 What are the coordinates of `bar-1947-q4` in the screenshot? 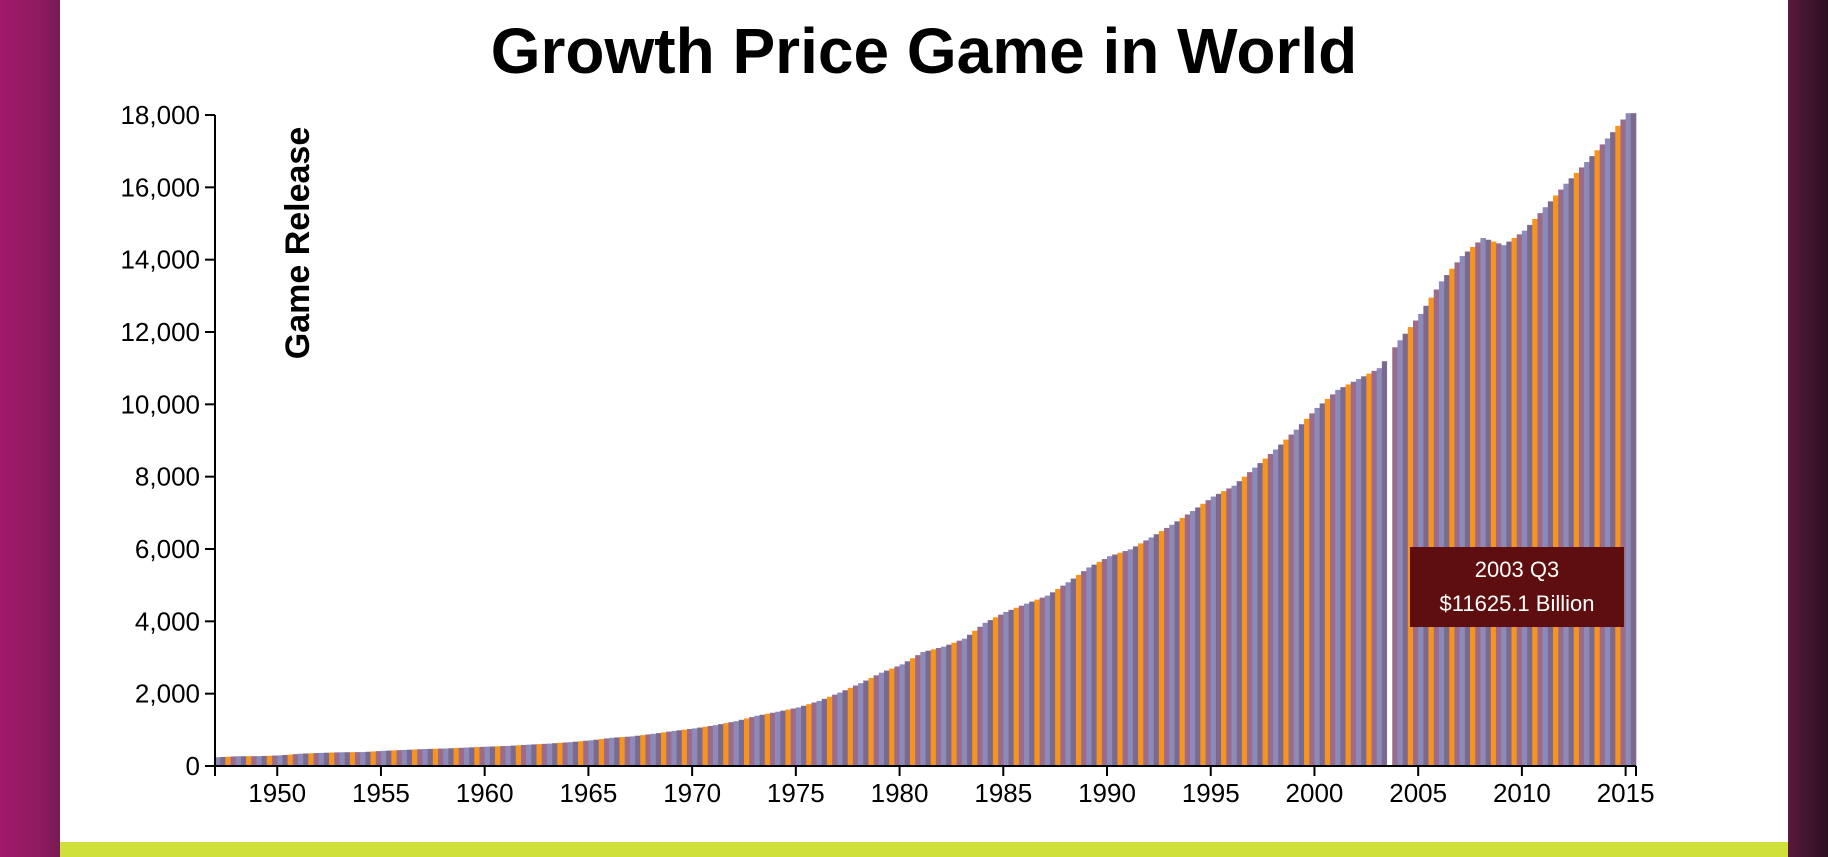 It's located at (233, 761).